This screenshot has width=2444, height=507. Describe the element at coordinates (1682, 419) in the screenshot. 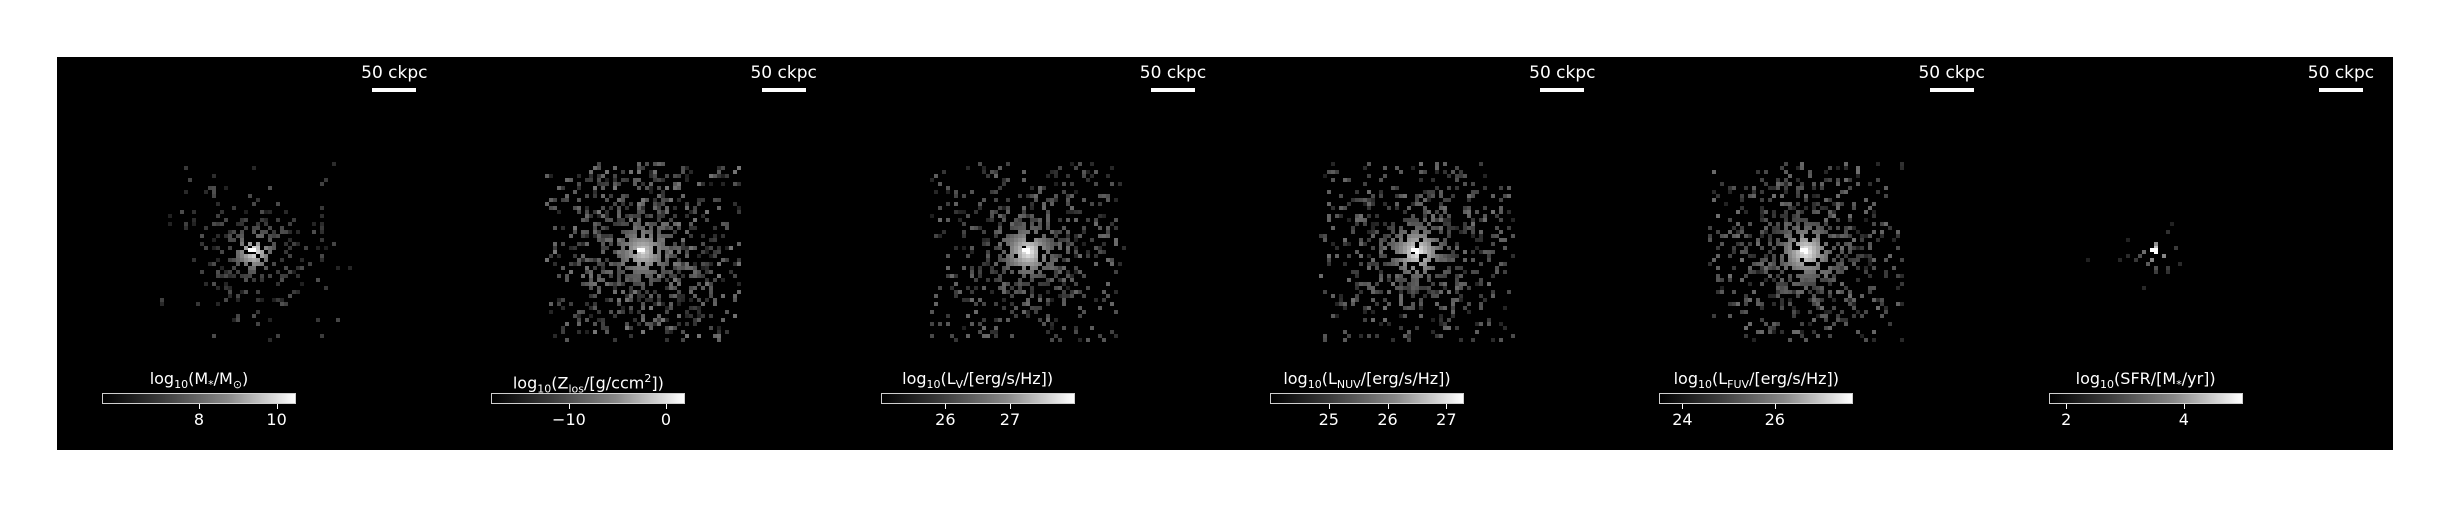

I see `colorbar-tick-label: 24` at that location.